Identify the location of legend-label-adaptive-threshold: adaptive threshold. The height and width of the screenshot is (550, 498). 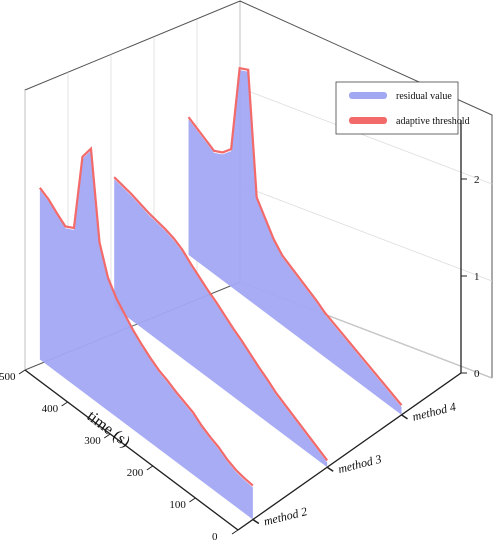
(433, 121).